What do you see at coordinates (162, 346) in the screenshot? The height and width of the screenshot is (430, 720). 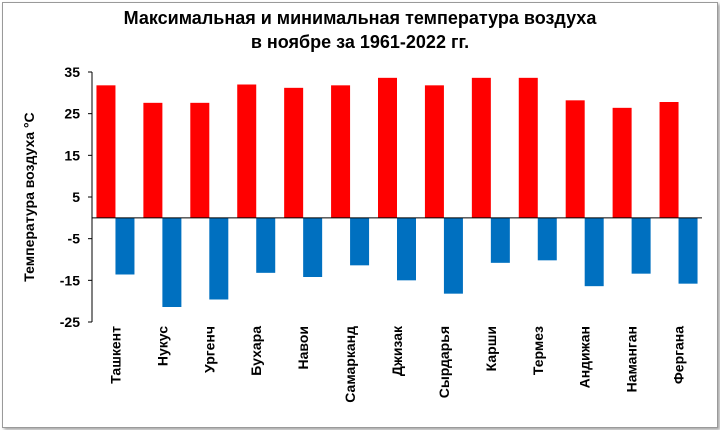 I see `x-tick-label: Нукус` at bounding box center [162, 346].